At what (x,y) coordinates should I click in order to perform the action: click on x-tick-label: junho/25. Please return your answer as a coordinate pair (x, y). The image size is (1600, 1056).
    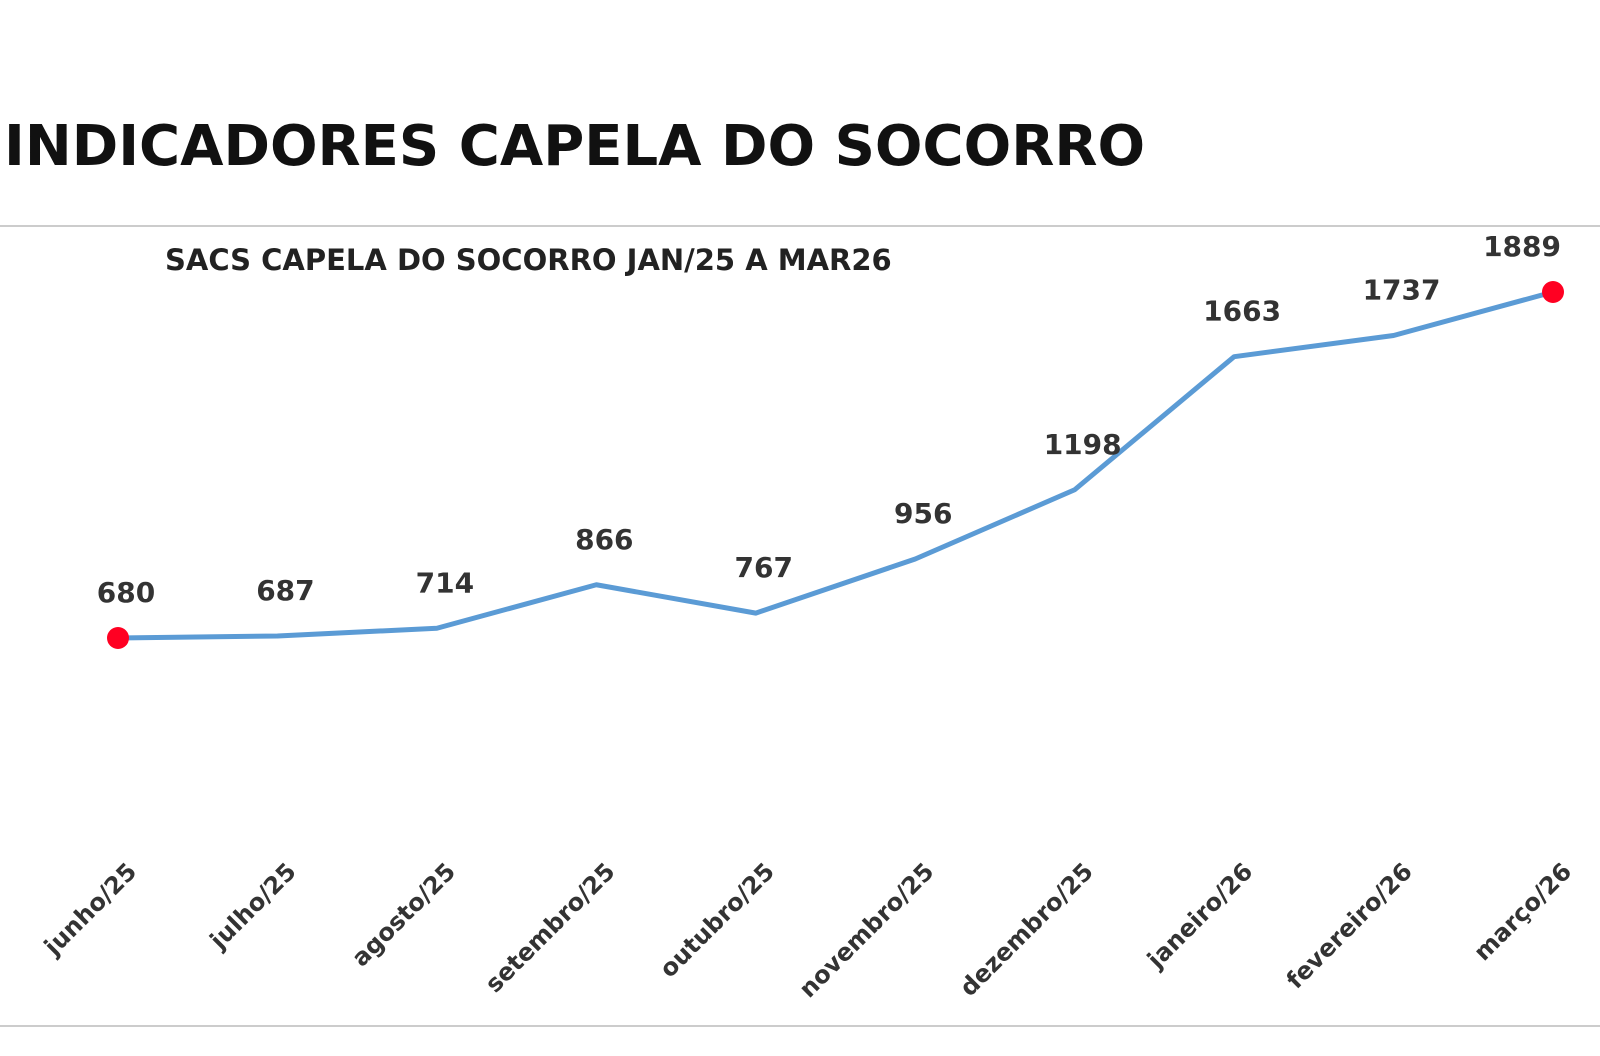
    Looking at the image, I should click on (90, 909).